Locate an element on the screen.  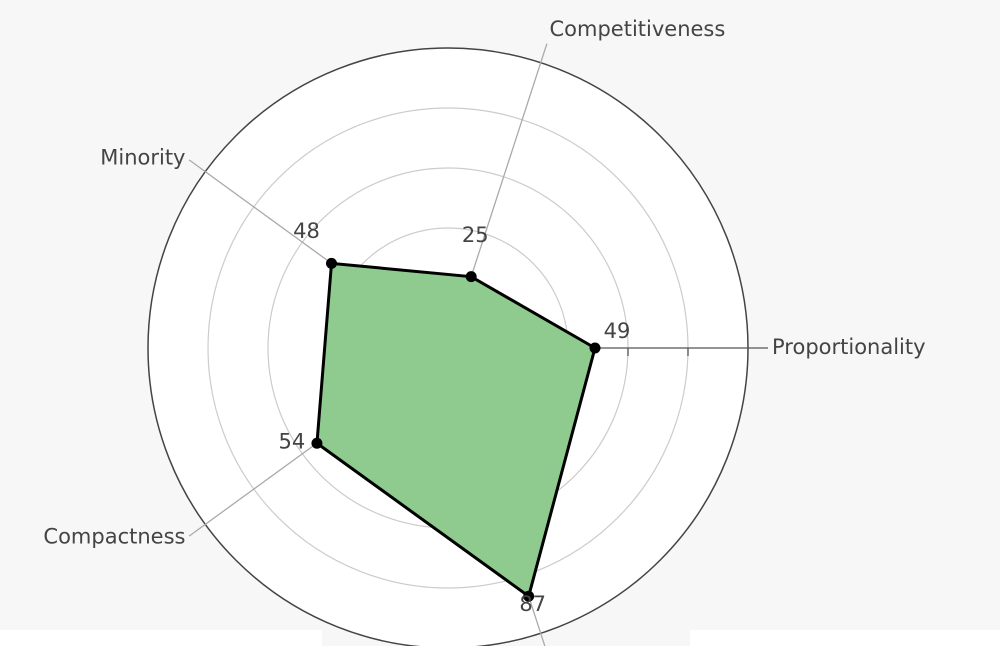
value-label: 54 is located at coordinates (292, 442).